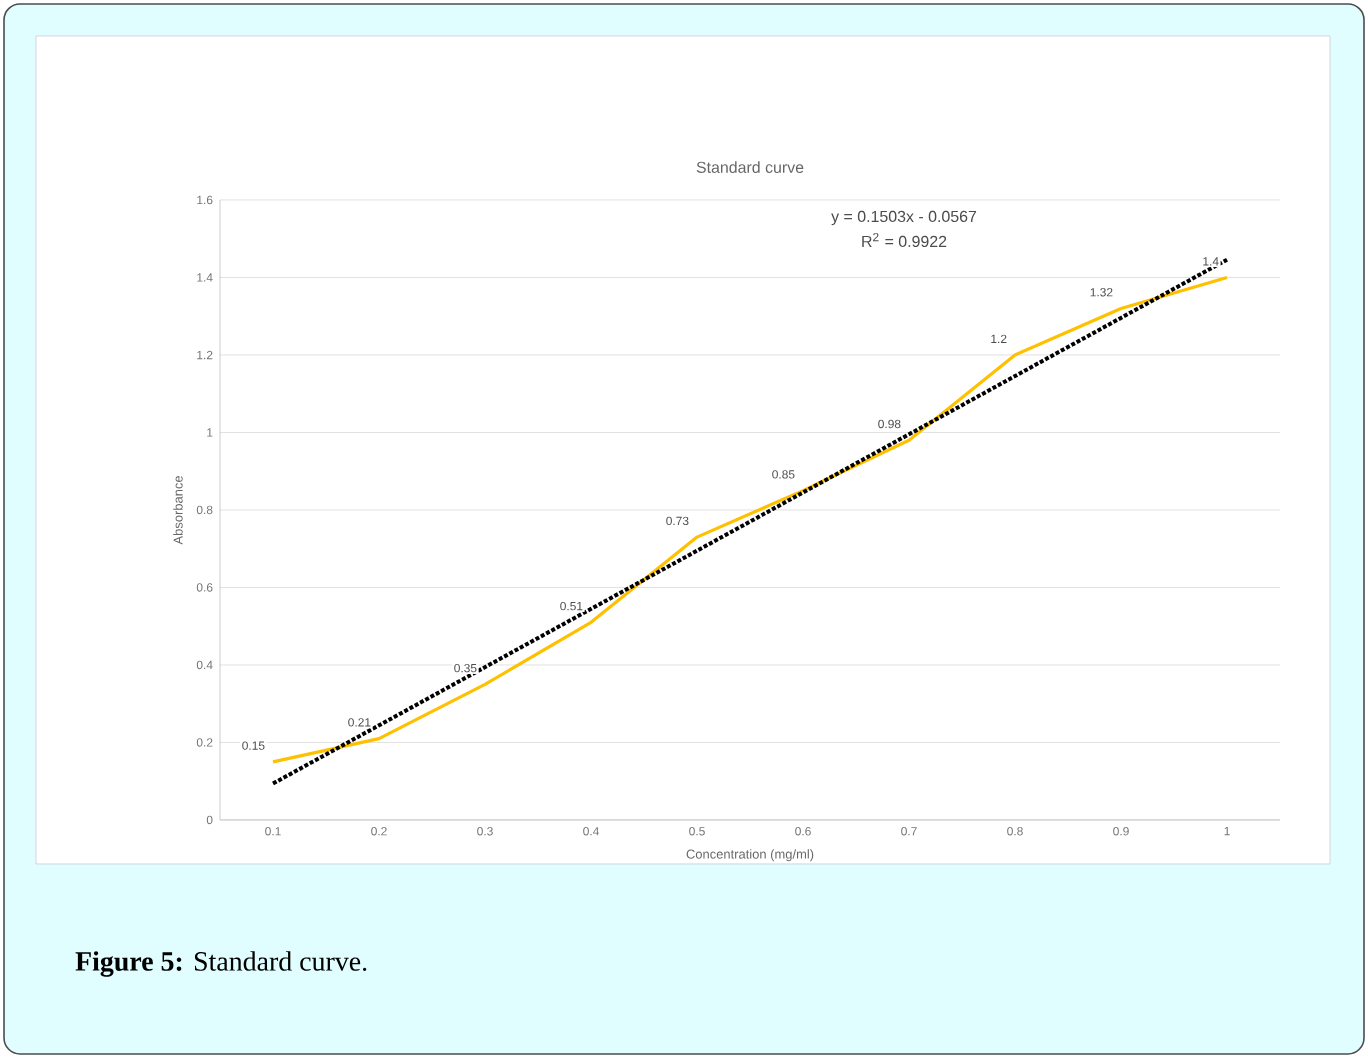  I want to click on text: Figure 5: Standard curve., so click(221, 964).